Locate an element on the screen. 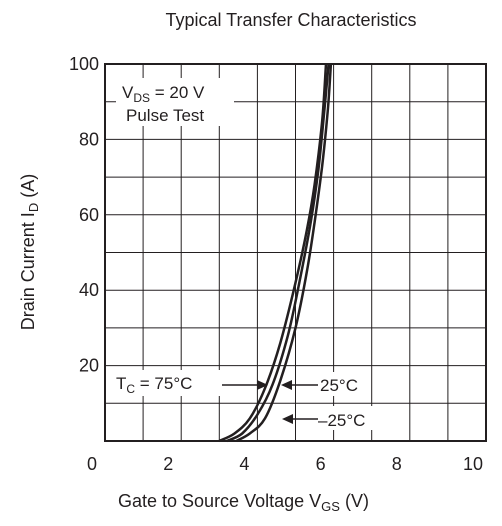 This screenshot has height=526, width=502. x-axis-label: Gate to Source Voltage VGS (V) is located at coordinates (243, 502).